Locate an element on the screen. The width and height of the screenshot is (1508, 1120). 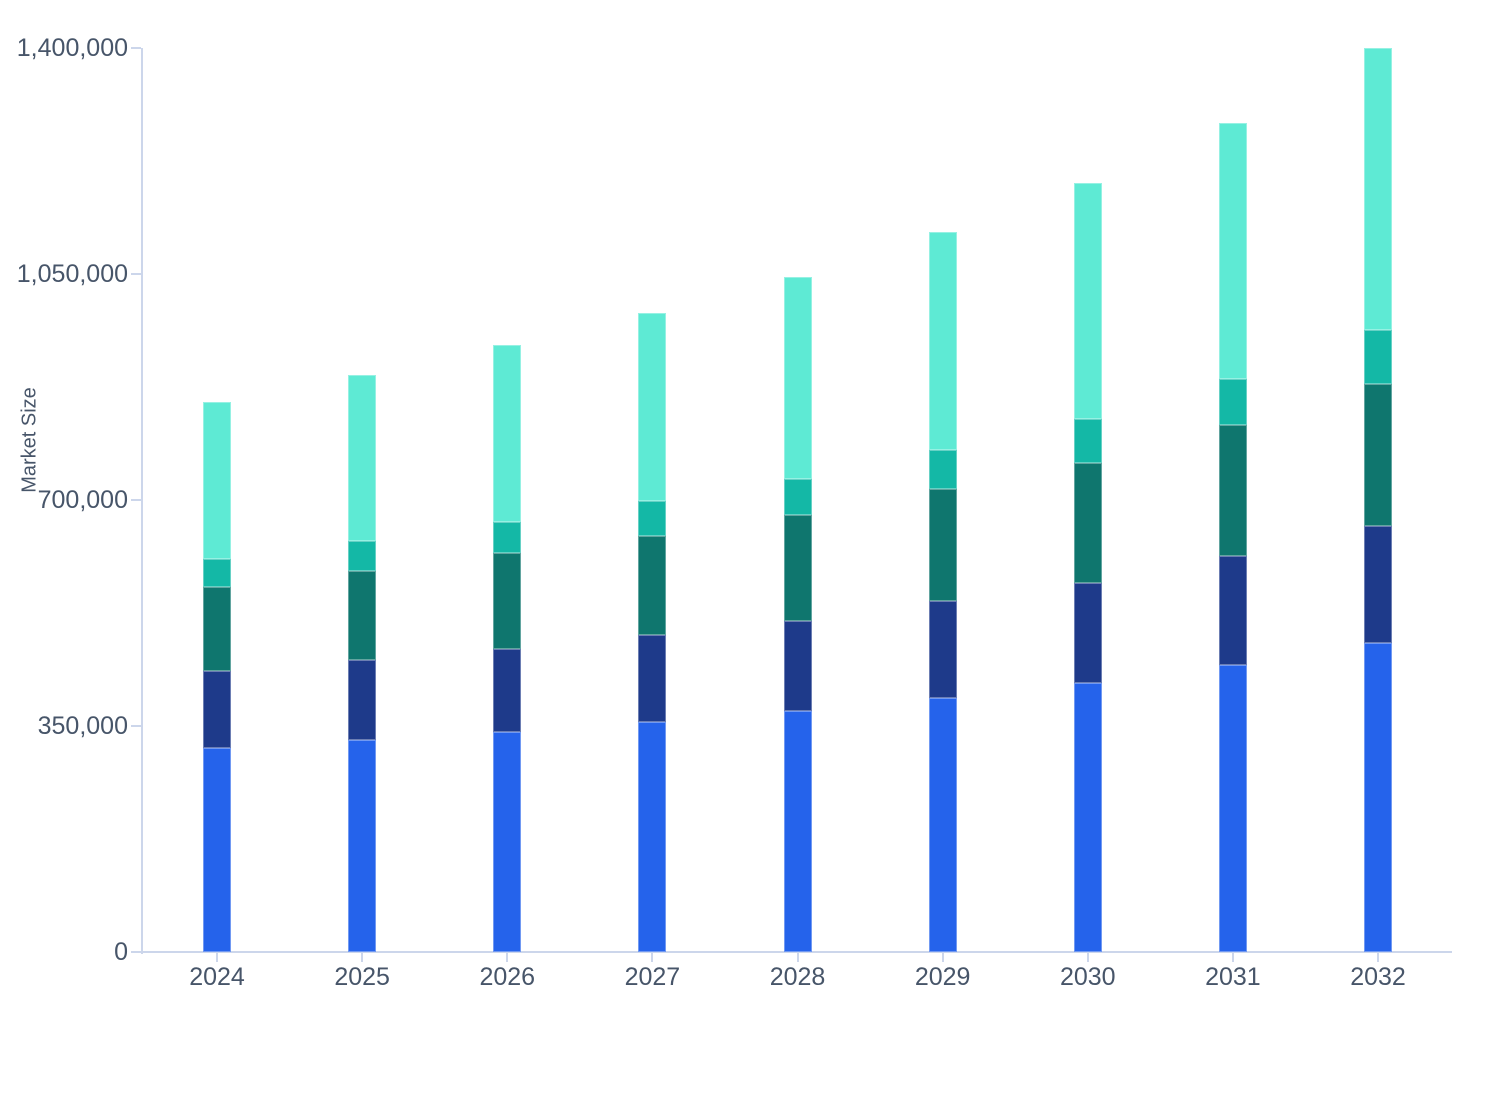
y-tick-label: 0 is located at coordinates (121, 951).